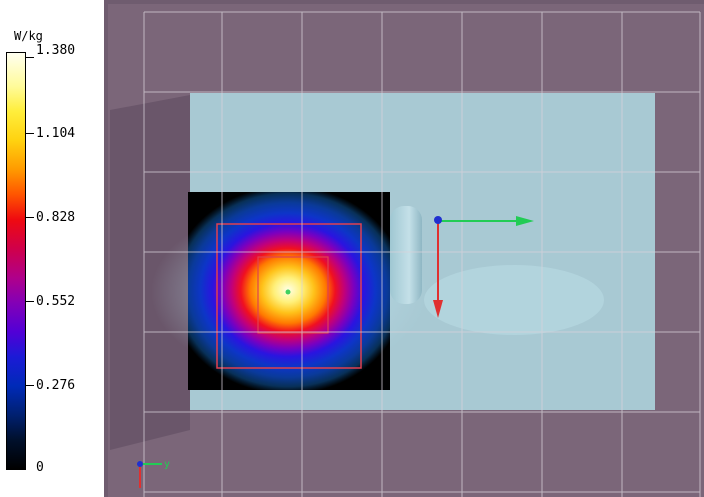 The image size is (704, 497). What do you see at coordinates (167, 464) in the screenshot?
I see `triad-y-label: y` at bounding box center [167, 464].